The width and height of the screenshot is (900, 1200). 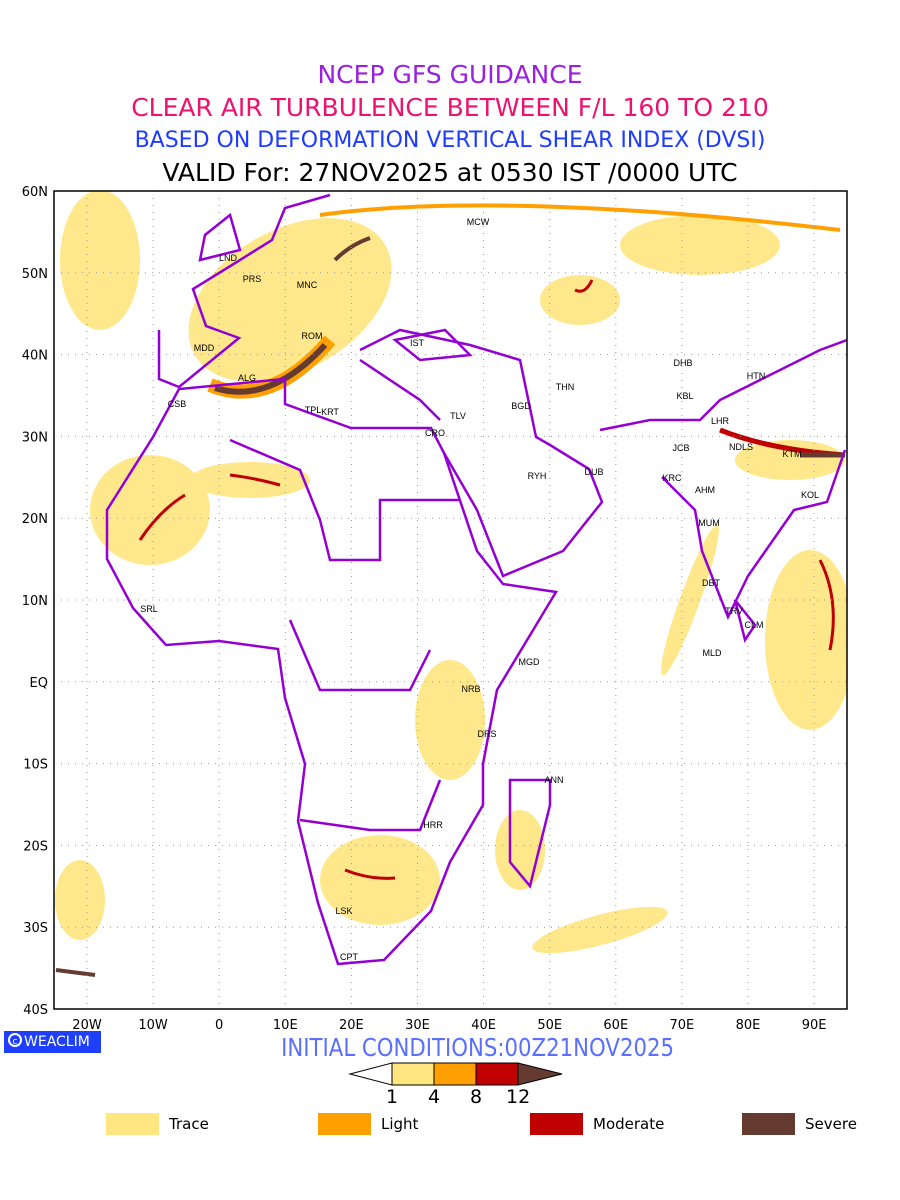 I want to click on lon-label: 10W, so click(x=153, y=1025).